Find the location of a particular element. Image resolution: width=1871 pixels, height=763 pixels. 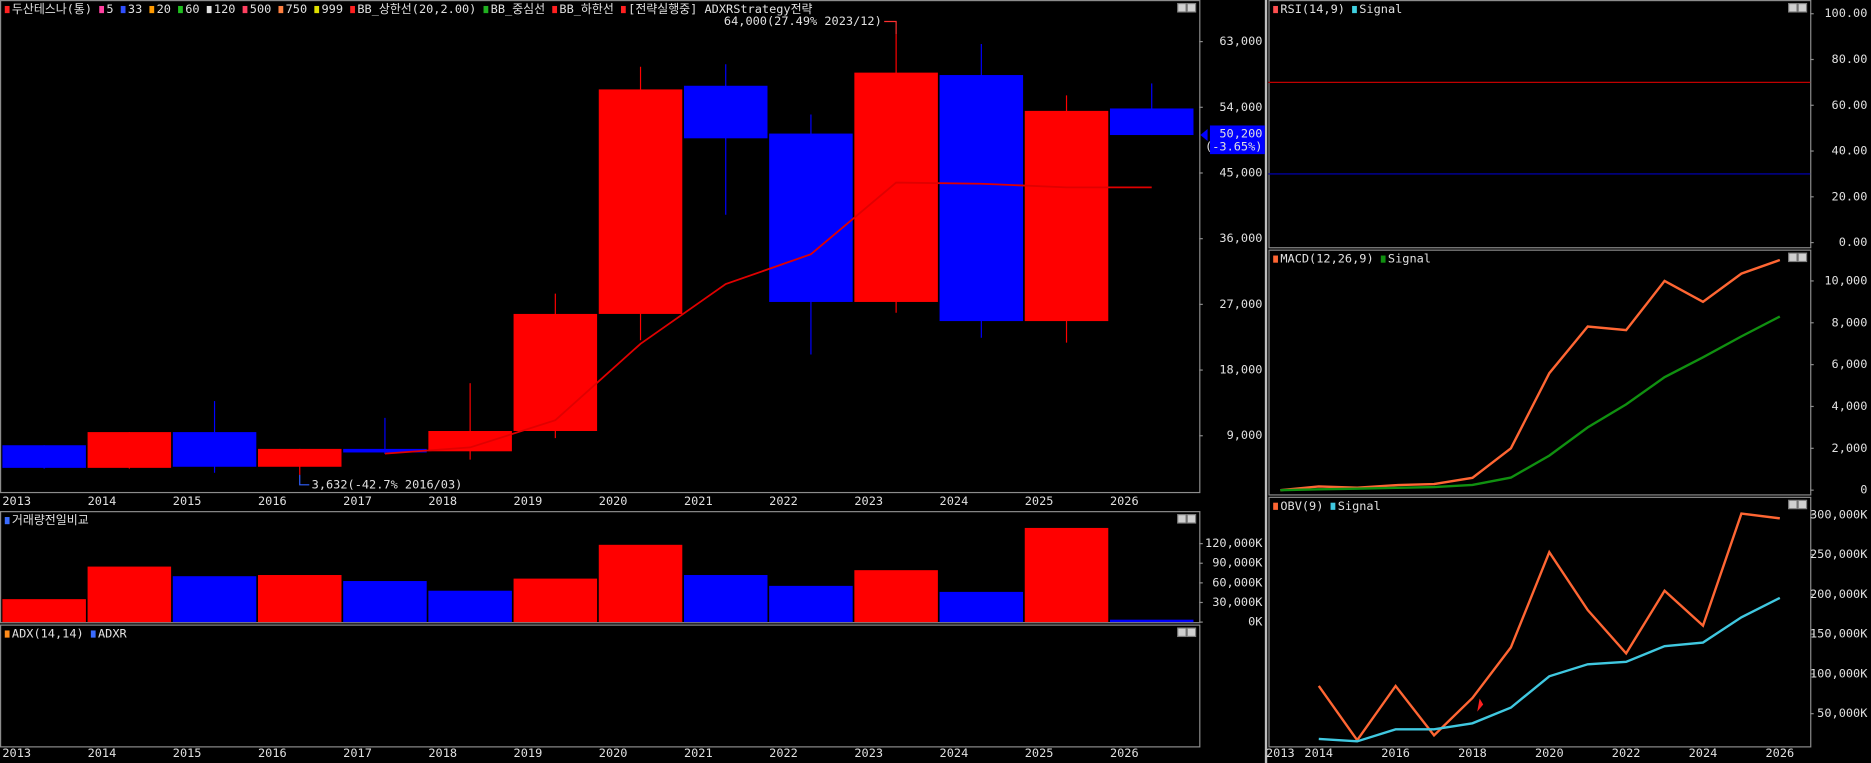

x-tick-label: 2017 is located at coordinates (357, 753).